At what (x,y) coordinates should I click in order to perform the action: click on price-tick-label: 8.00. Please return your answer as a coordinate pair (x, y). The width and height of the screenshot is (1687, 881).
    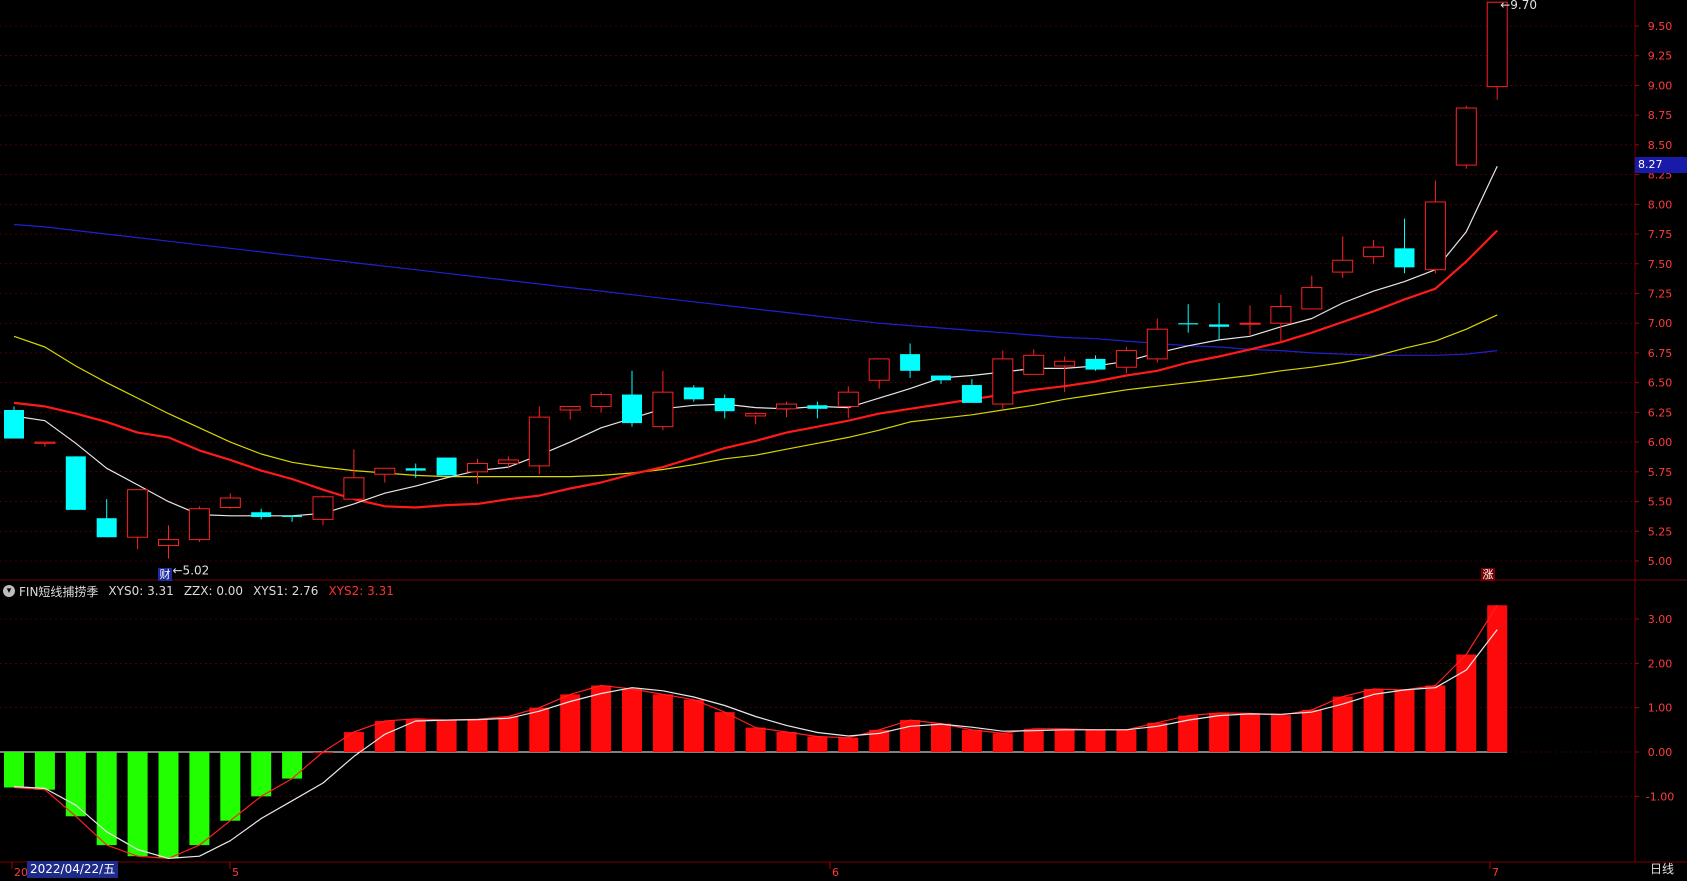
    Looking at the image, I should click on (1660, 204).